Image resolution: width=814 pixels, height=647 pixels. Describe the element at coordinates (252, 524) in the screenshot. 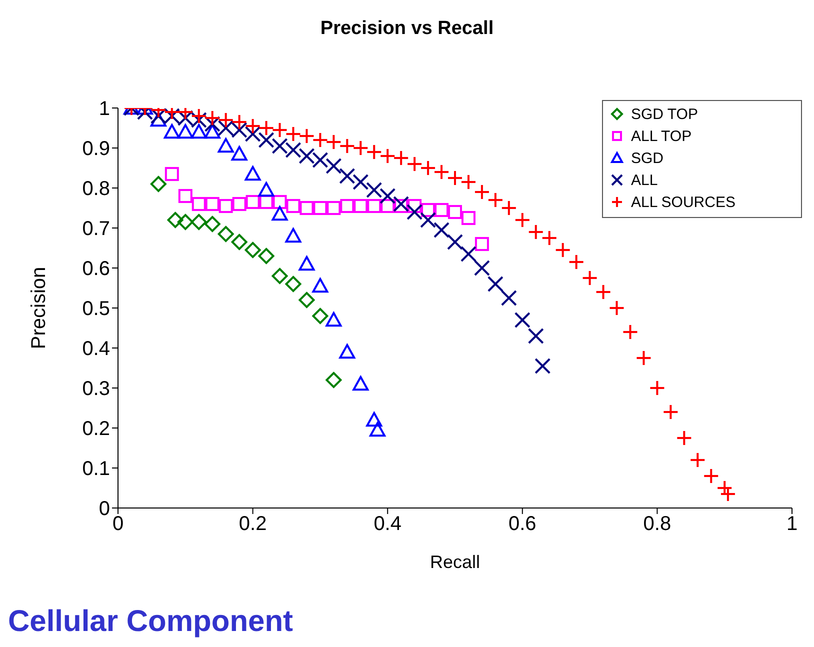

I see `x-tick-label: 0.2` at that location.